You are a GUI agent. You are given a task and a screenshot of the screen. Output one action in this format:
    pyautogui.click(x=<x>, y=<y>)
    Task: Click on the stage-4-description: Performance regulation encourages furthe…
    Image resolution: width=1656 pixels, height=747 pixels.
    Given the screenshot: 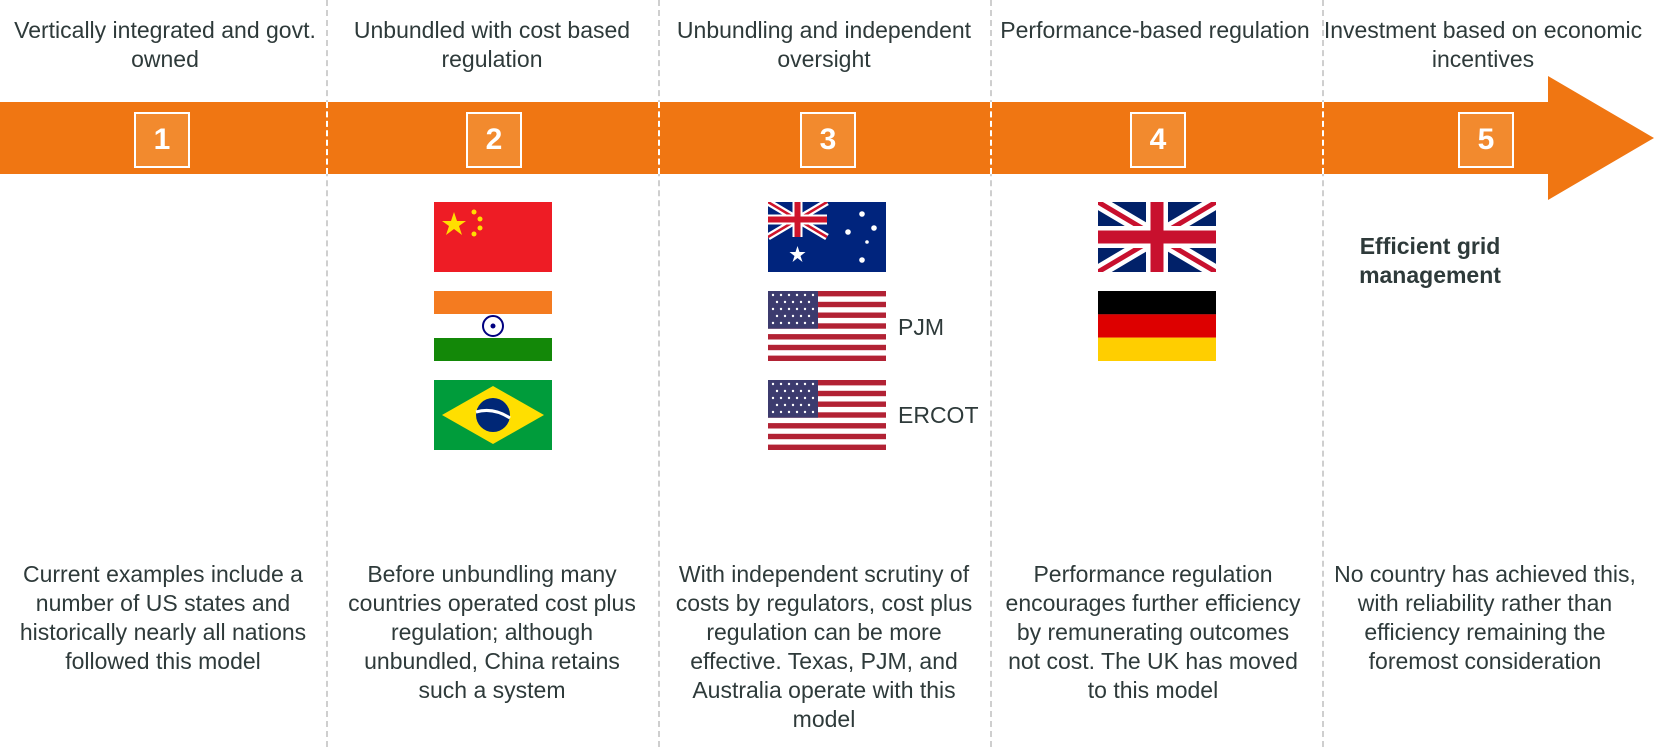 What is the action you would take?
    pyautogui.click(x=1153, y=632)
    